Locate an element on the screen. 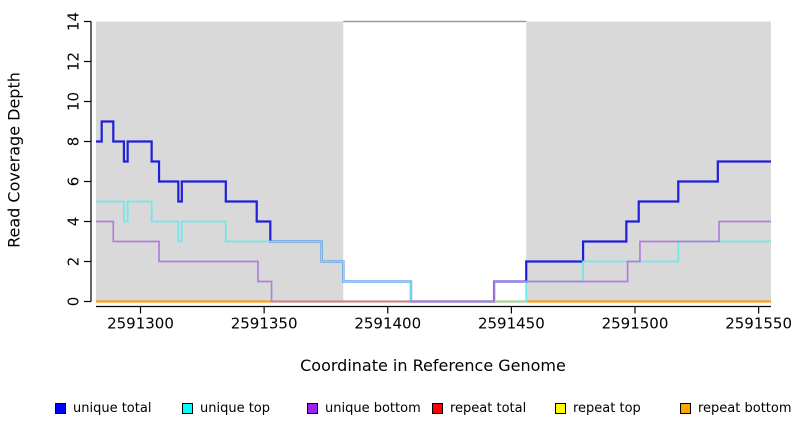  legend-label: repeat total is located at coordinates (488, 408).